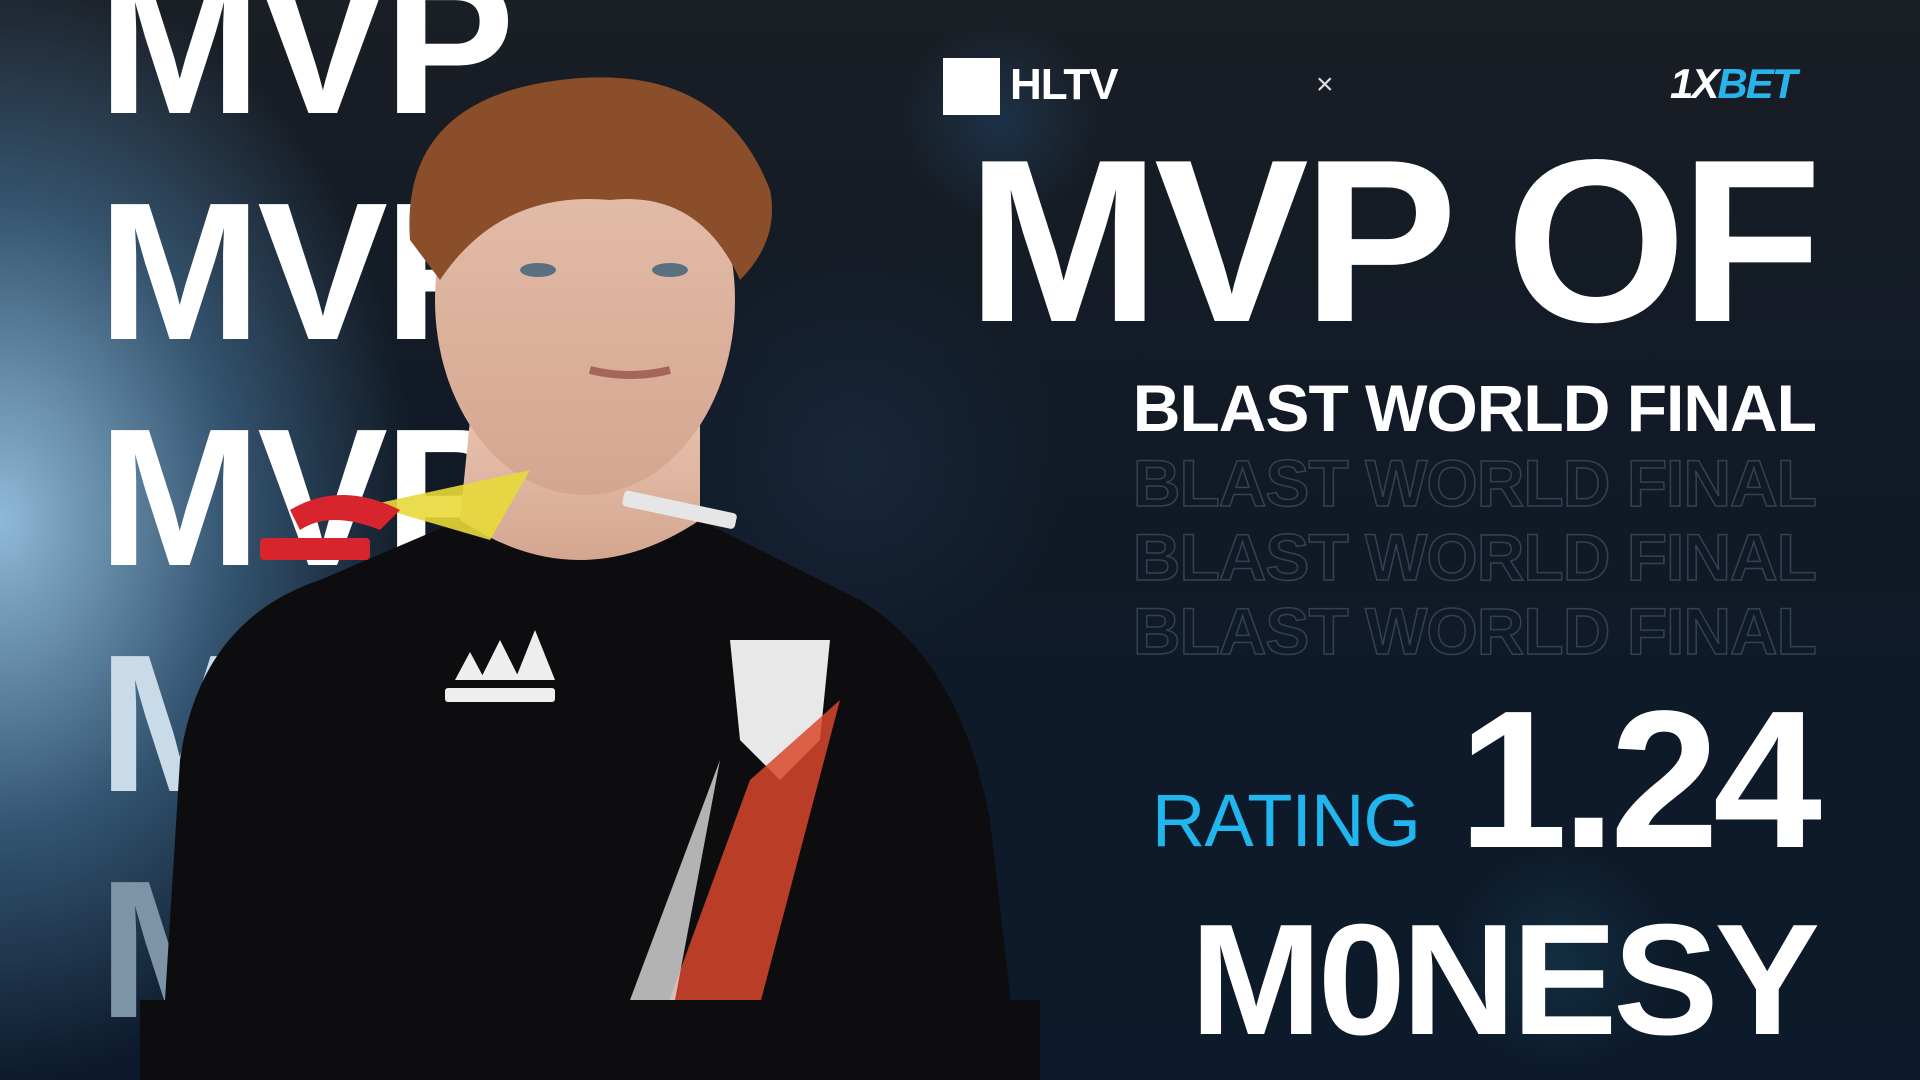  What do you see at coordinates (1640, 779) in the screenshot?
I see `rating-value: 1.24` at bounding box center [1640, 779].